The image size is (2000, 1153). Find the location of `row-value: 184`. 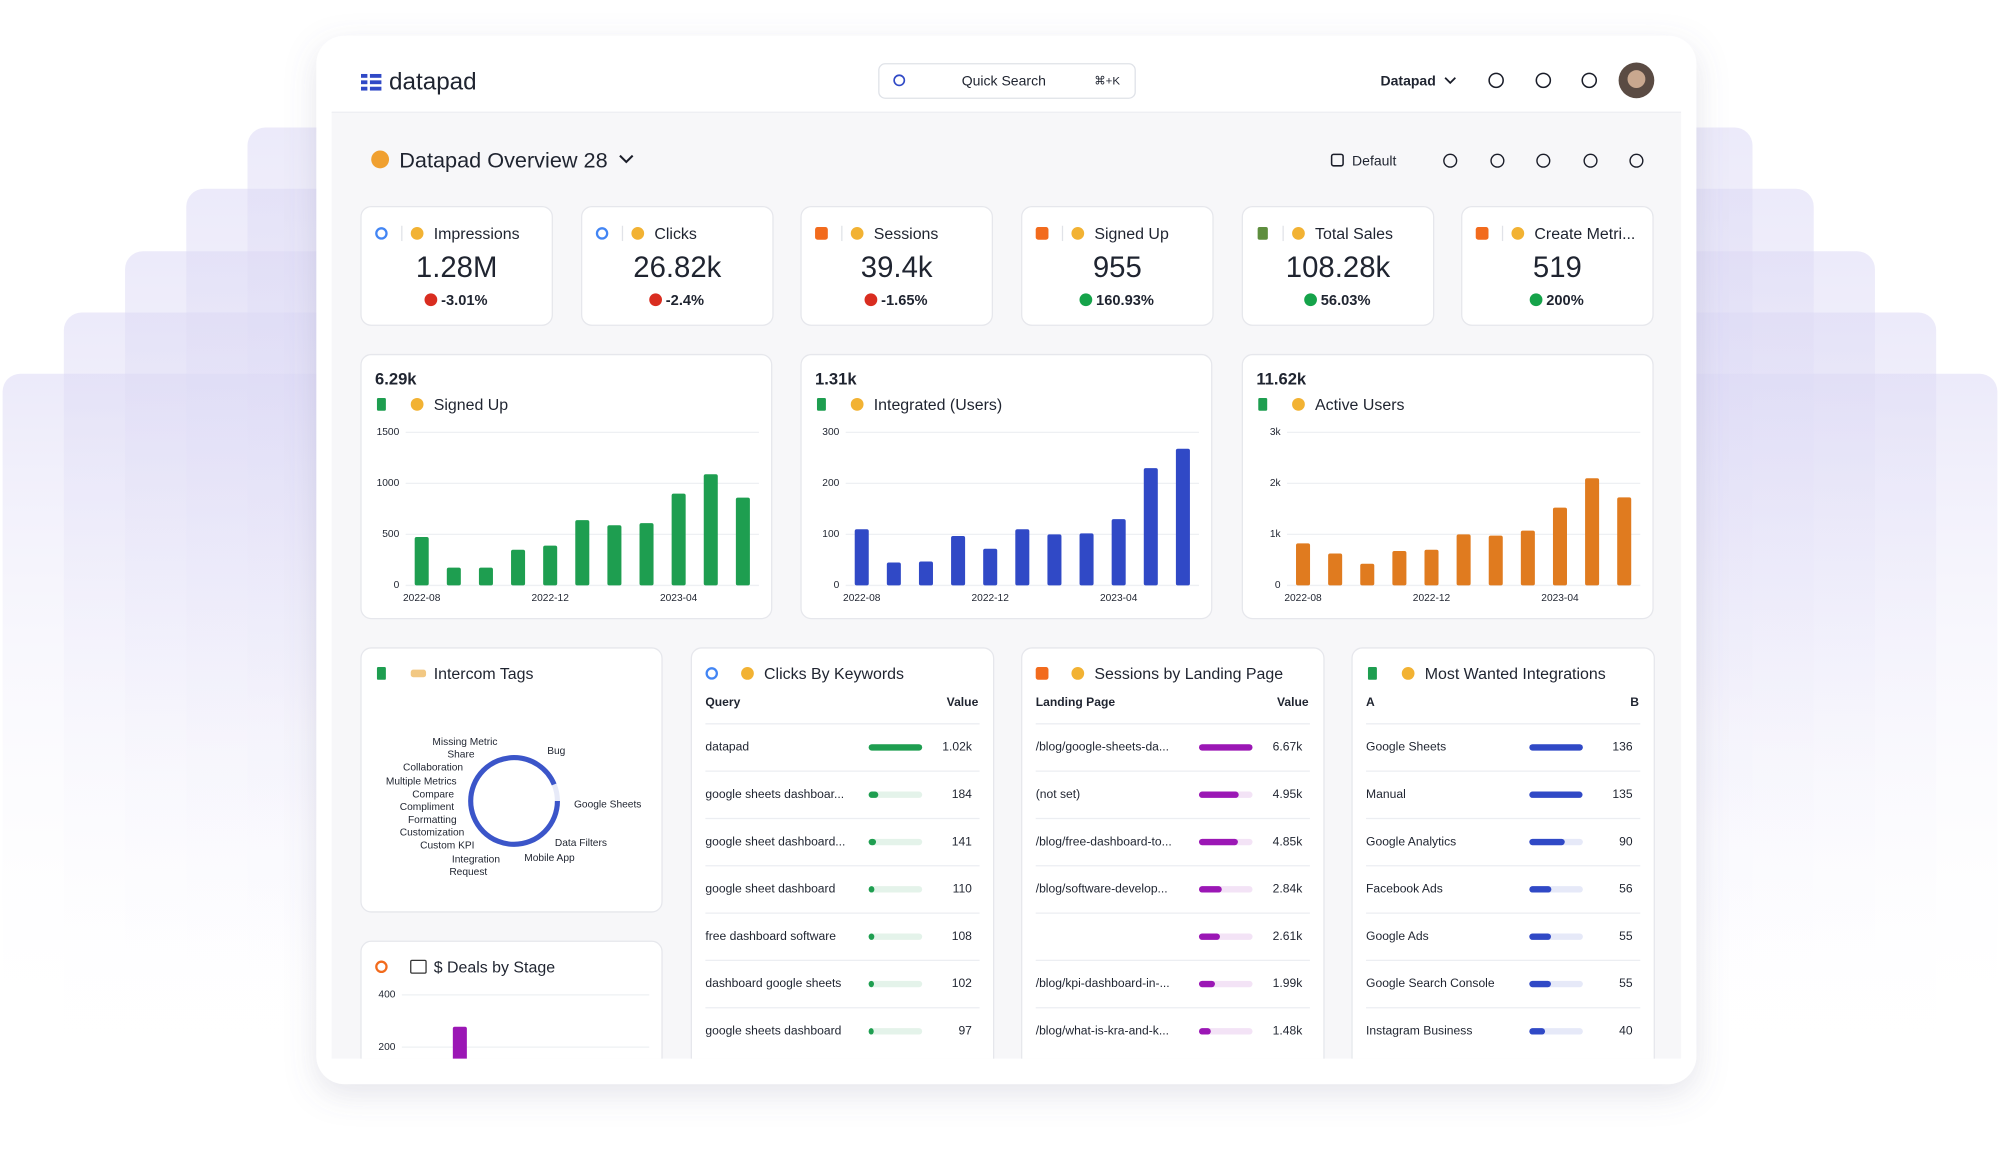

row-value: 184 is located at coordinates (962, 794).